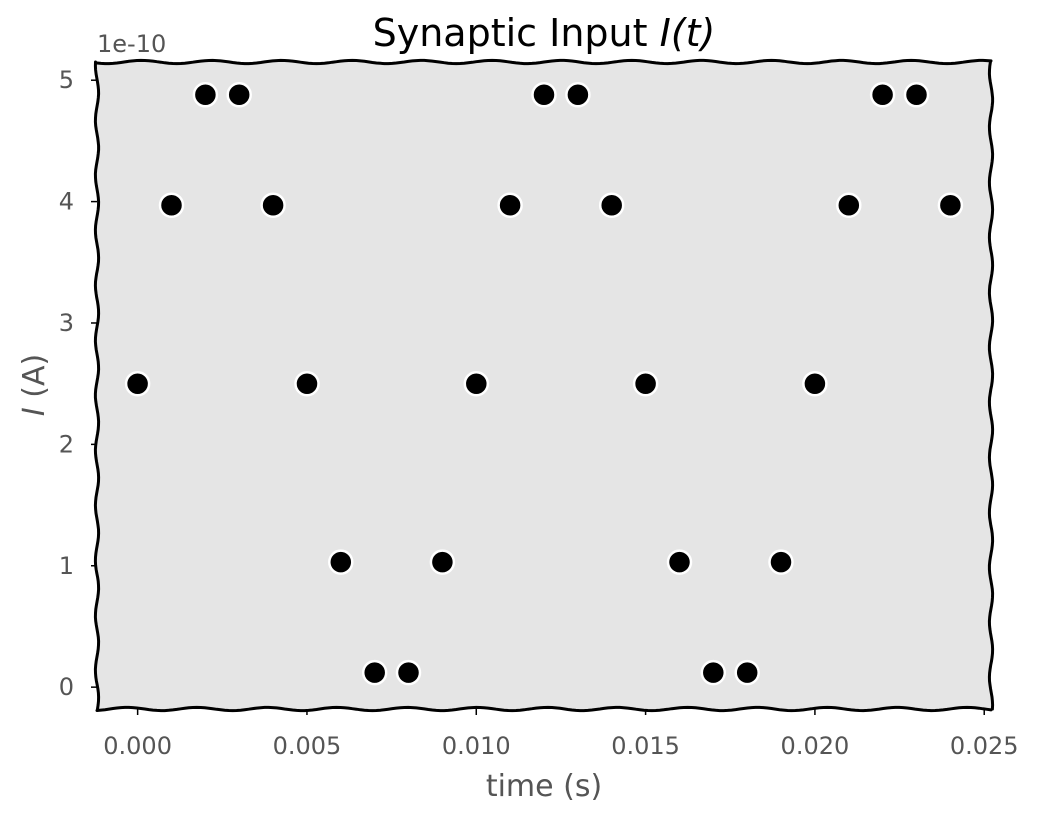  I want to click on top-spine, so click(544, 62).